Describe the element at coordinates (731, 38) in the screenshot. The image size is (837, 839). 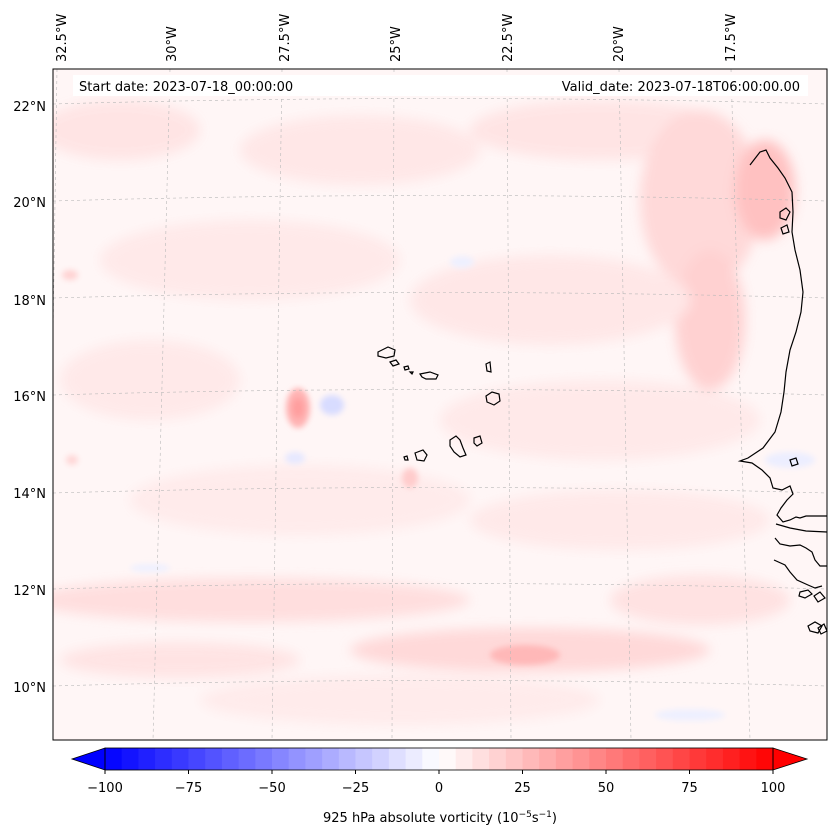
I see `lon-label: 17.5°W` at that location.